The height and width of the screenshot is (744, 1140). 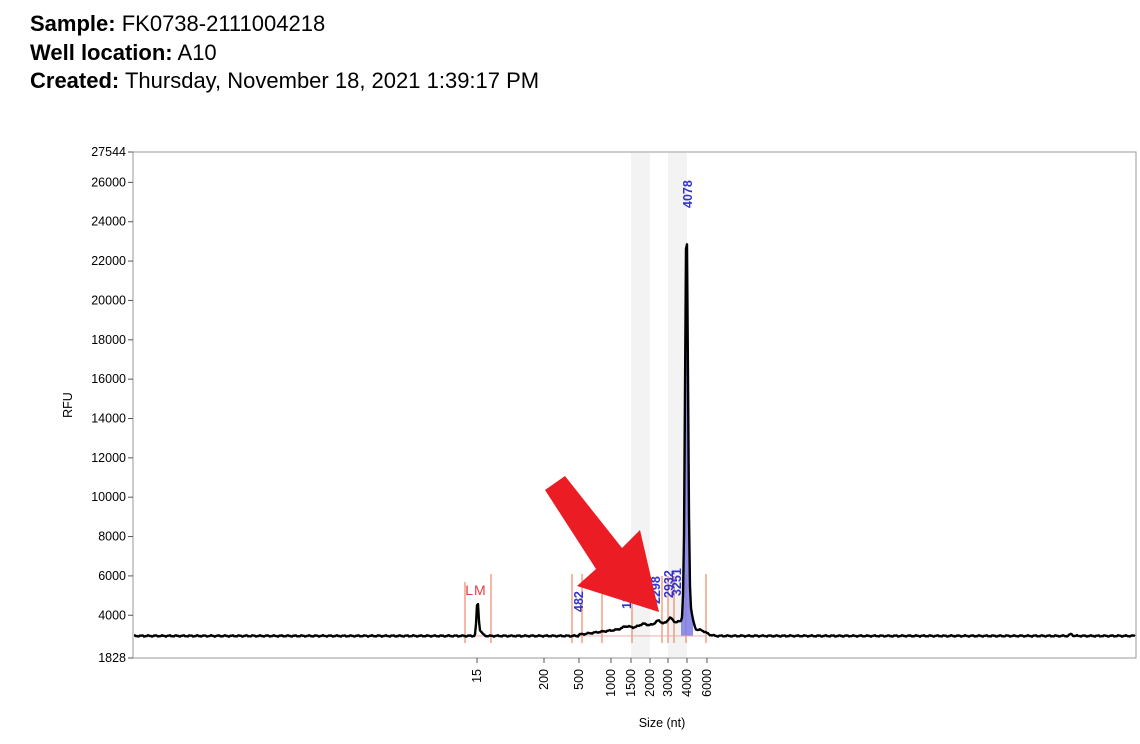 I want to click on well-value: A10, so click(x=197, y=52).